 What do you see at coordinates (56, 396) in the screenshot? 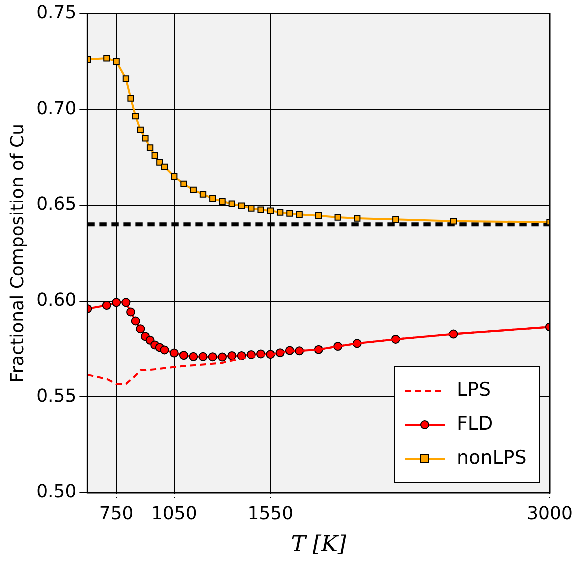
I see `y-tick-label: 0.55` at bounding box center [56, 396].